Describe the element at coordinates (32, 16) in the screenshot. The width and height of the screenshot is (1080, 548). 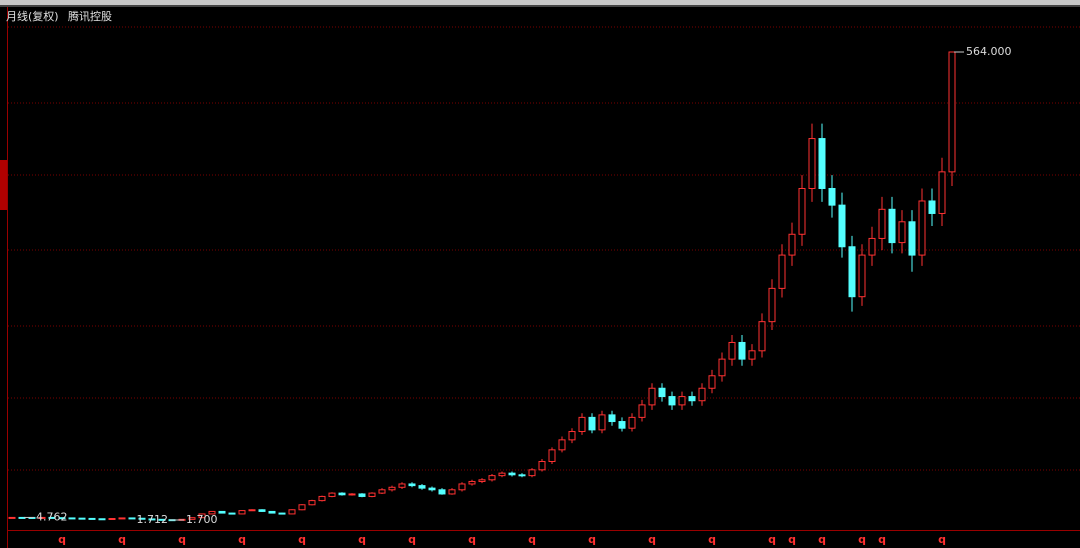
I see `chart-title: 月线(复权)` at that location.